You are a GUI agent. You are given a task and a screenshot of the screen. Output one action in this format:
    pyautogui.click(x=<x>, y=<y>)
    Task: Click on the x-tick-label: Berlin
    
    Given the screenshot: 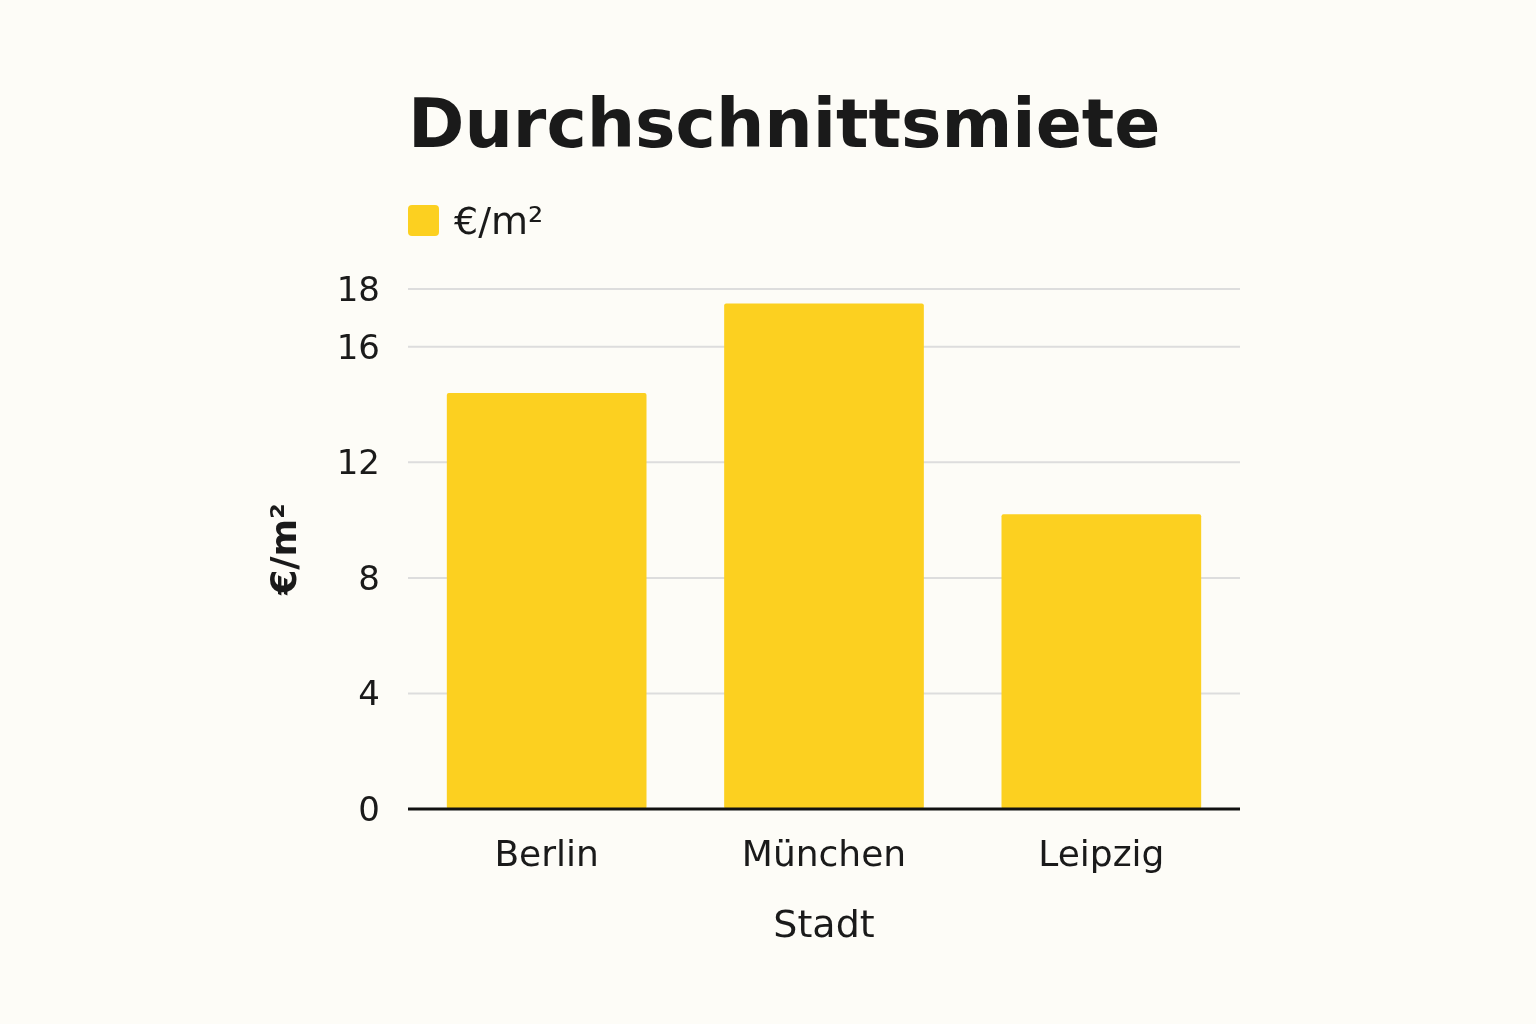 What is the action you would take?
    pyautogui.click(x=546, y=853)
    